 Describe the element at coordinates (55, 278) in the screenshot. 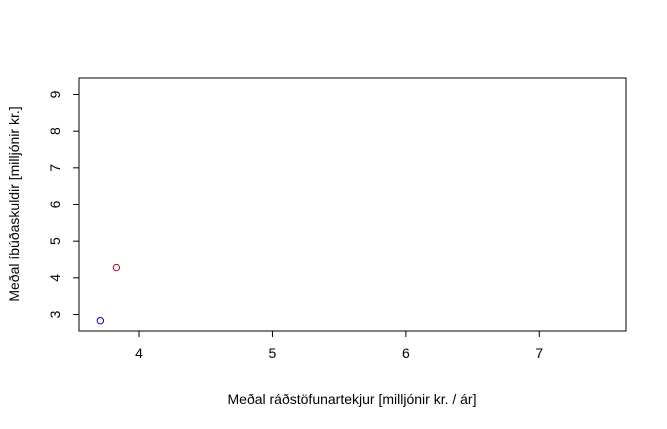

I see `y-tick-label: 4` at that location.